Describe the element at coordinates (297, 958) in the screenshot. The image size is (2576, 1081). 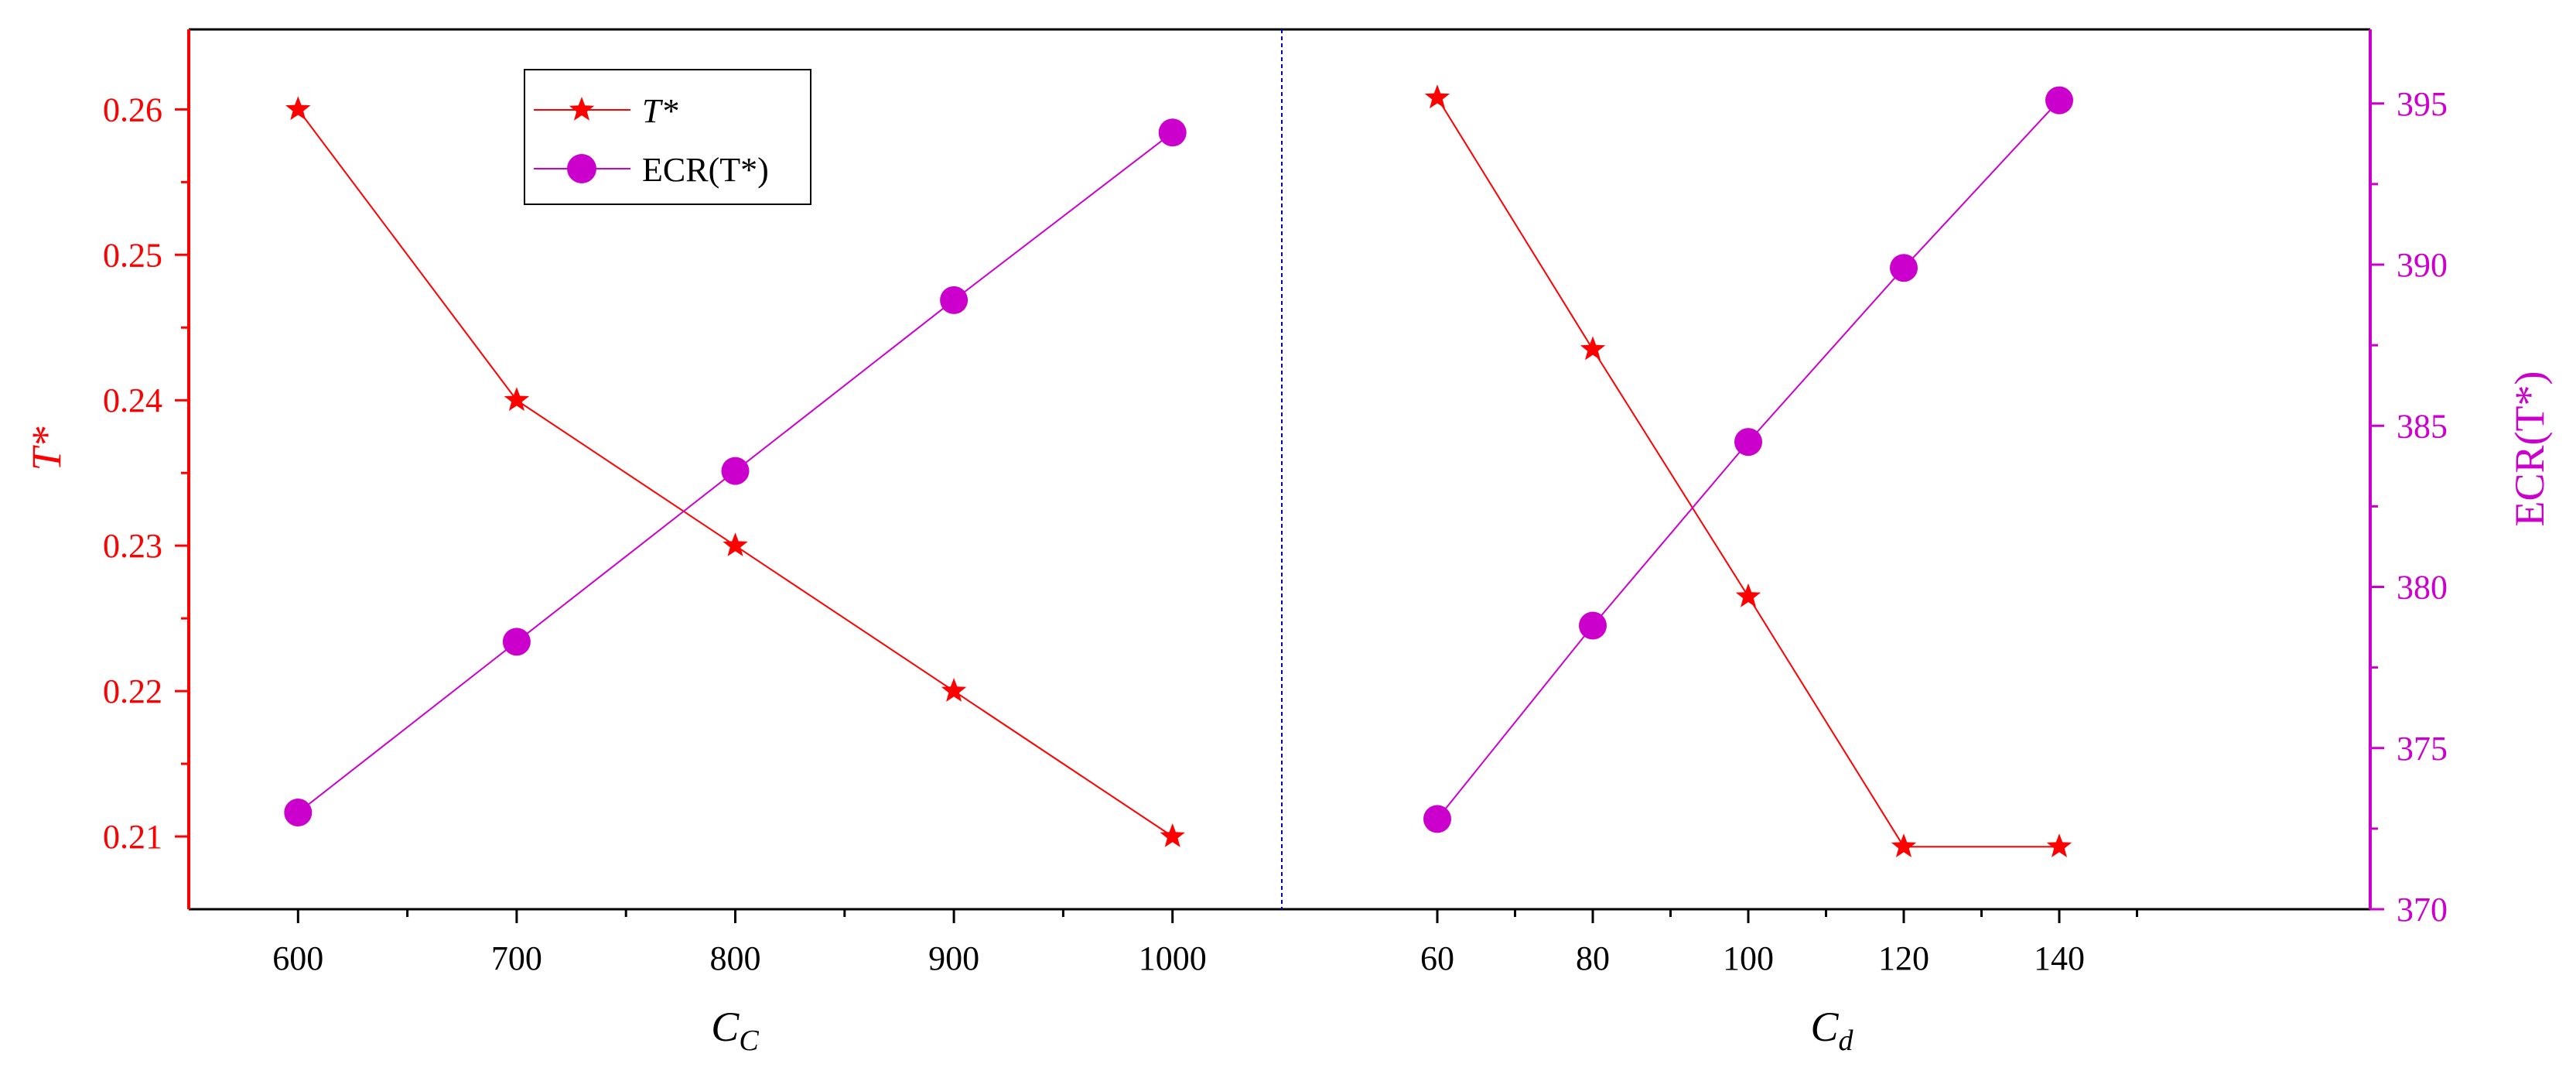
I see `x-tick-label: 600` at that location.